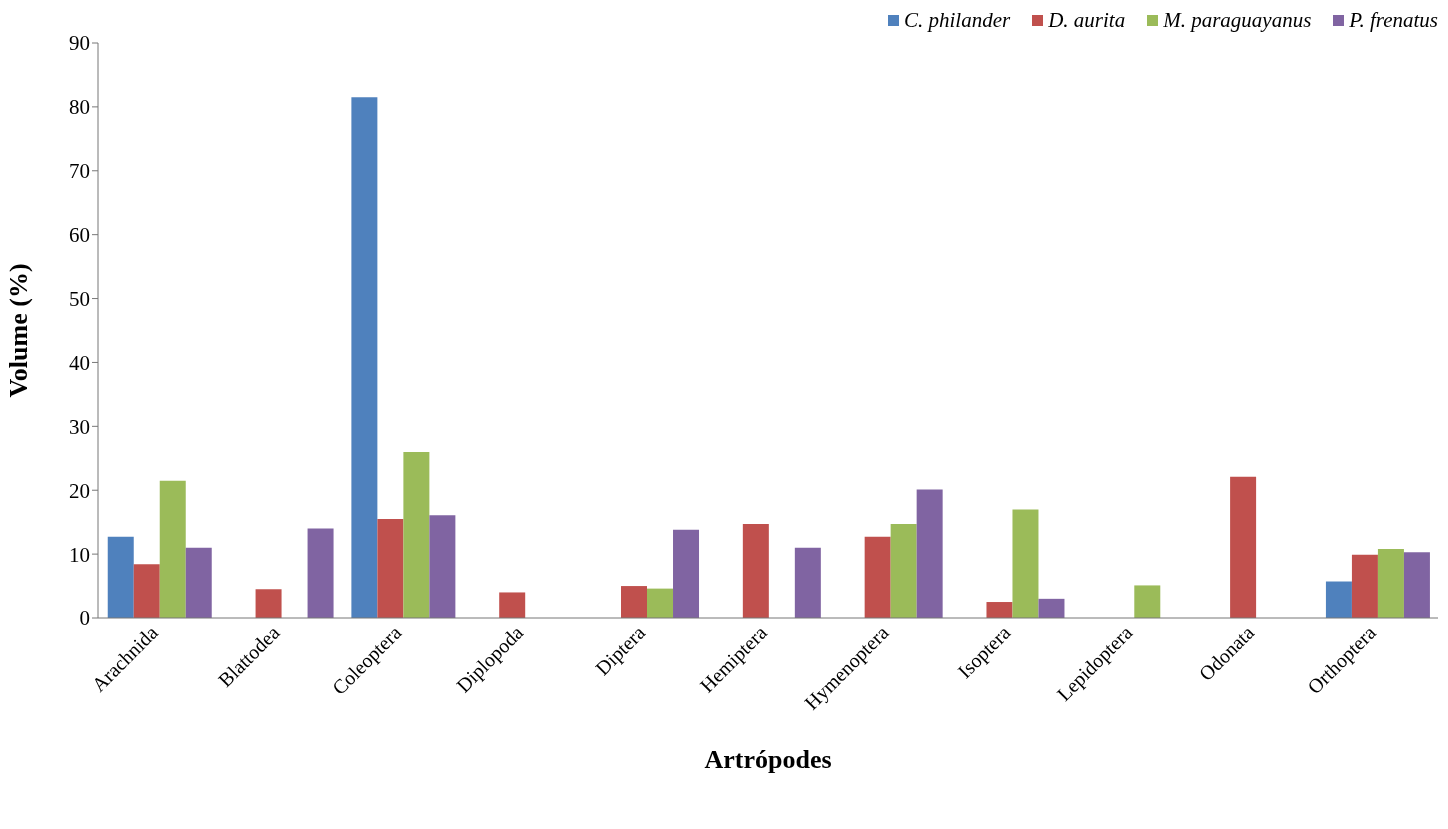 The image size is (1448, 829). Describe the element at coordinates (79, 171) in the screenshot. I see `y-tick-label: 70` at that location.